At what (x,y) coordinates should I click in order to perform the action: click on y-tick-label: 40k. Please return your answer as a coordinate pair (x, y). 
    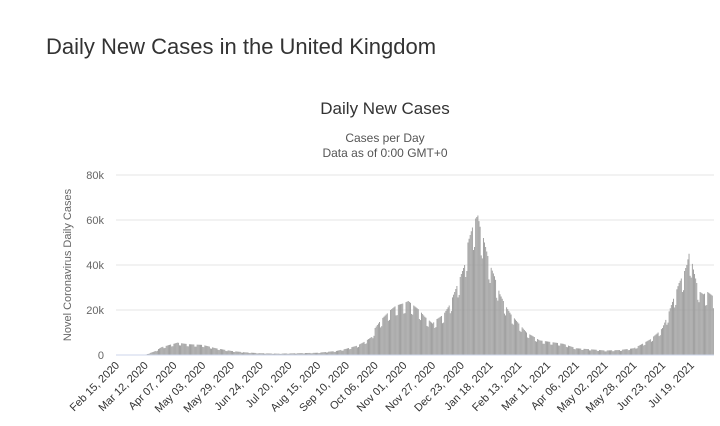
    Looking at the image, I should click on (95, 266).